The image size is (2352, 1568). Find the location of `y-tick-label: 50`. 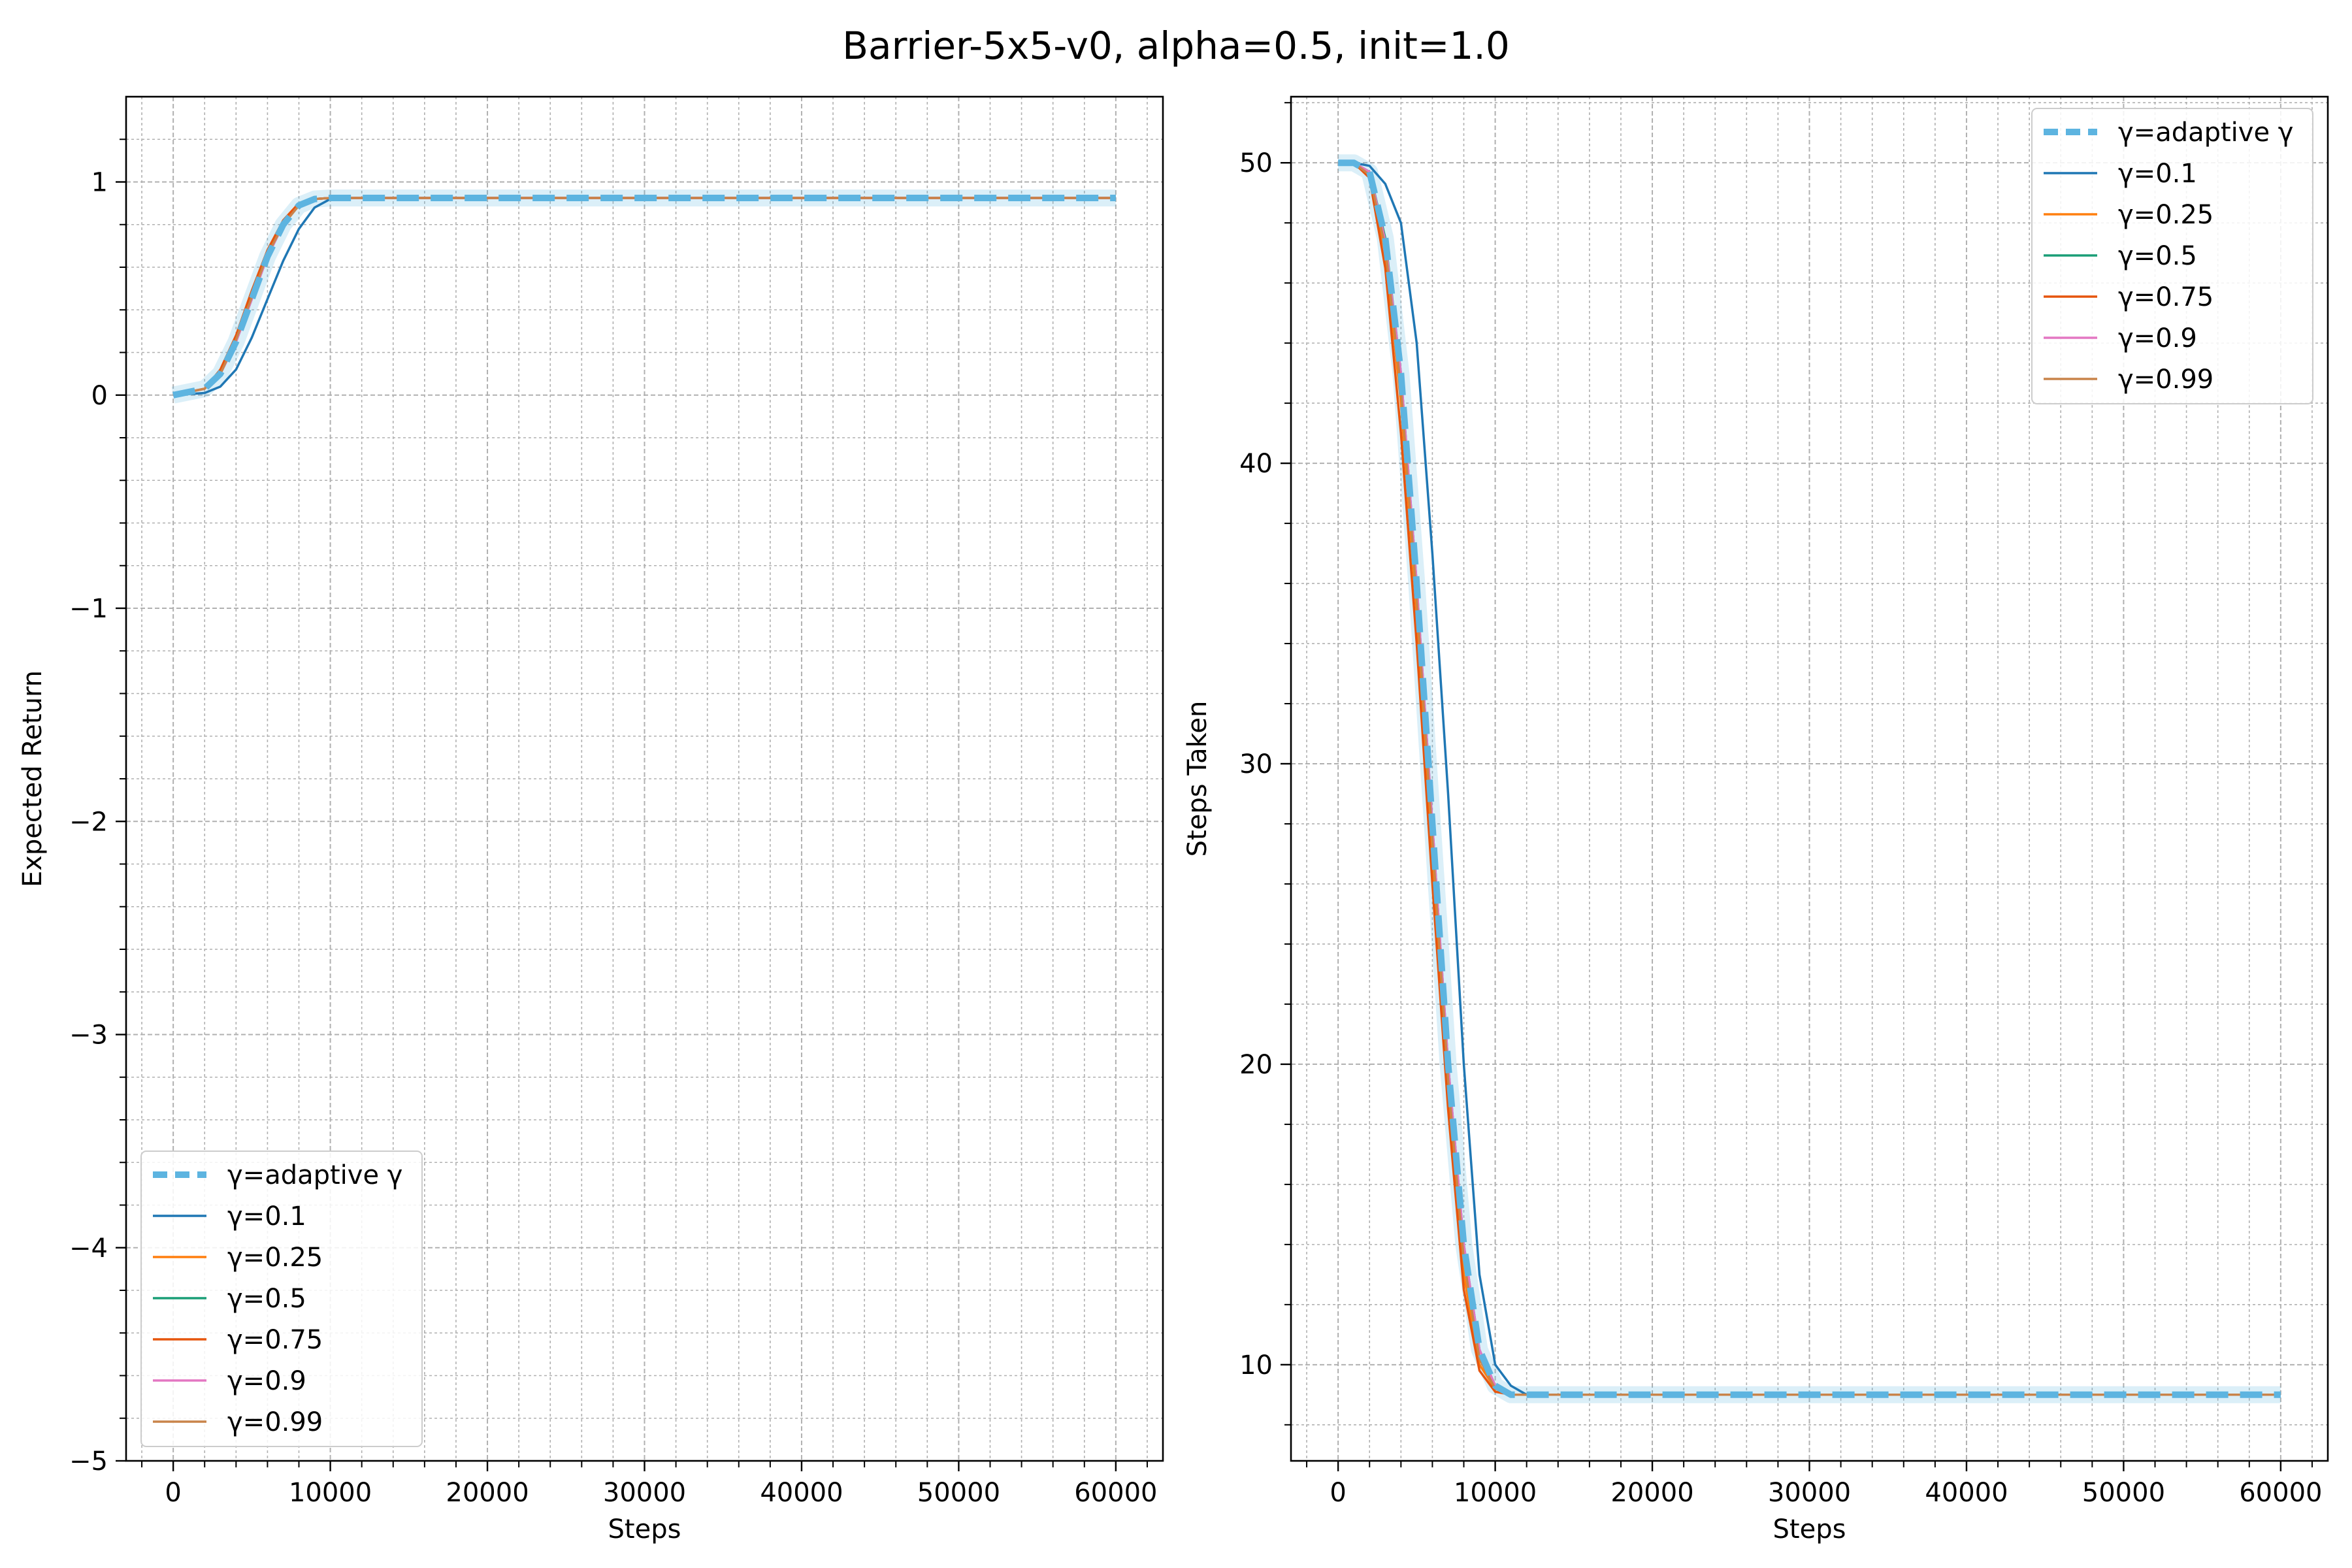

y-tick-label: 50 is located at coordinates (1256, 163).